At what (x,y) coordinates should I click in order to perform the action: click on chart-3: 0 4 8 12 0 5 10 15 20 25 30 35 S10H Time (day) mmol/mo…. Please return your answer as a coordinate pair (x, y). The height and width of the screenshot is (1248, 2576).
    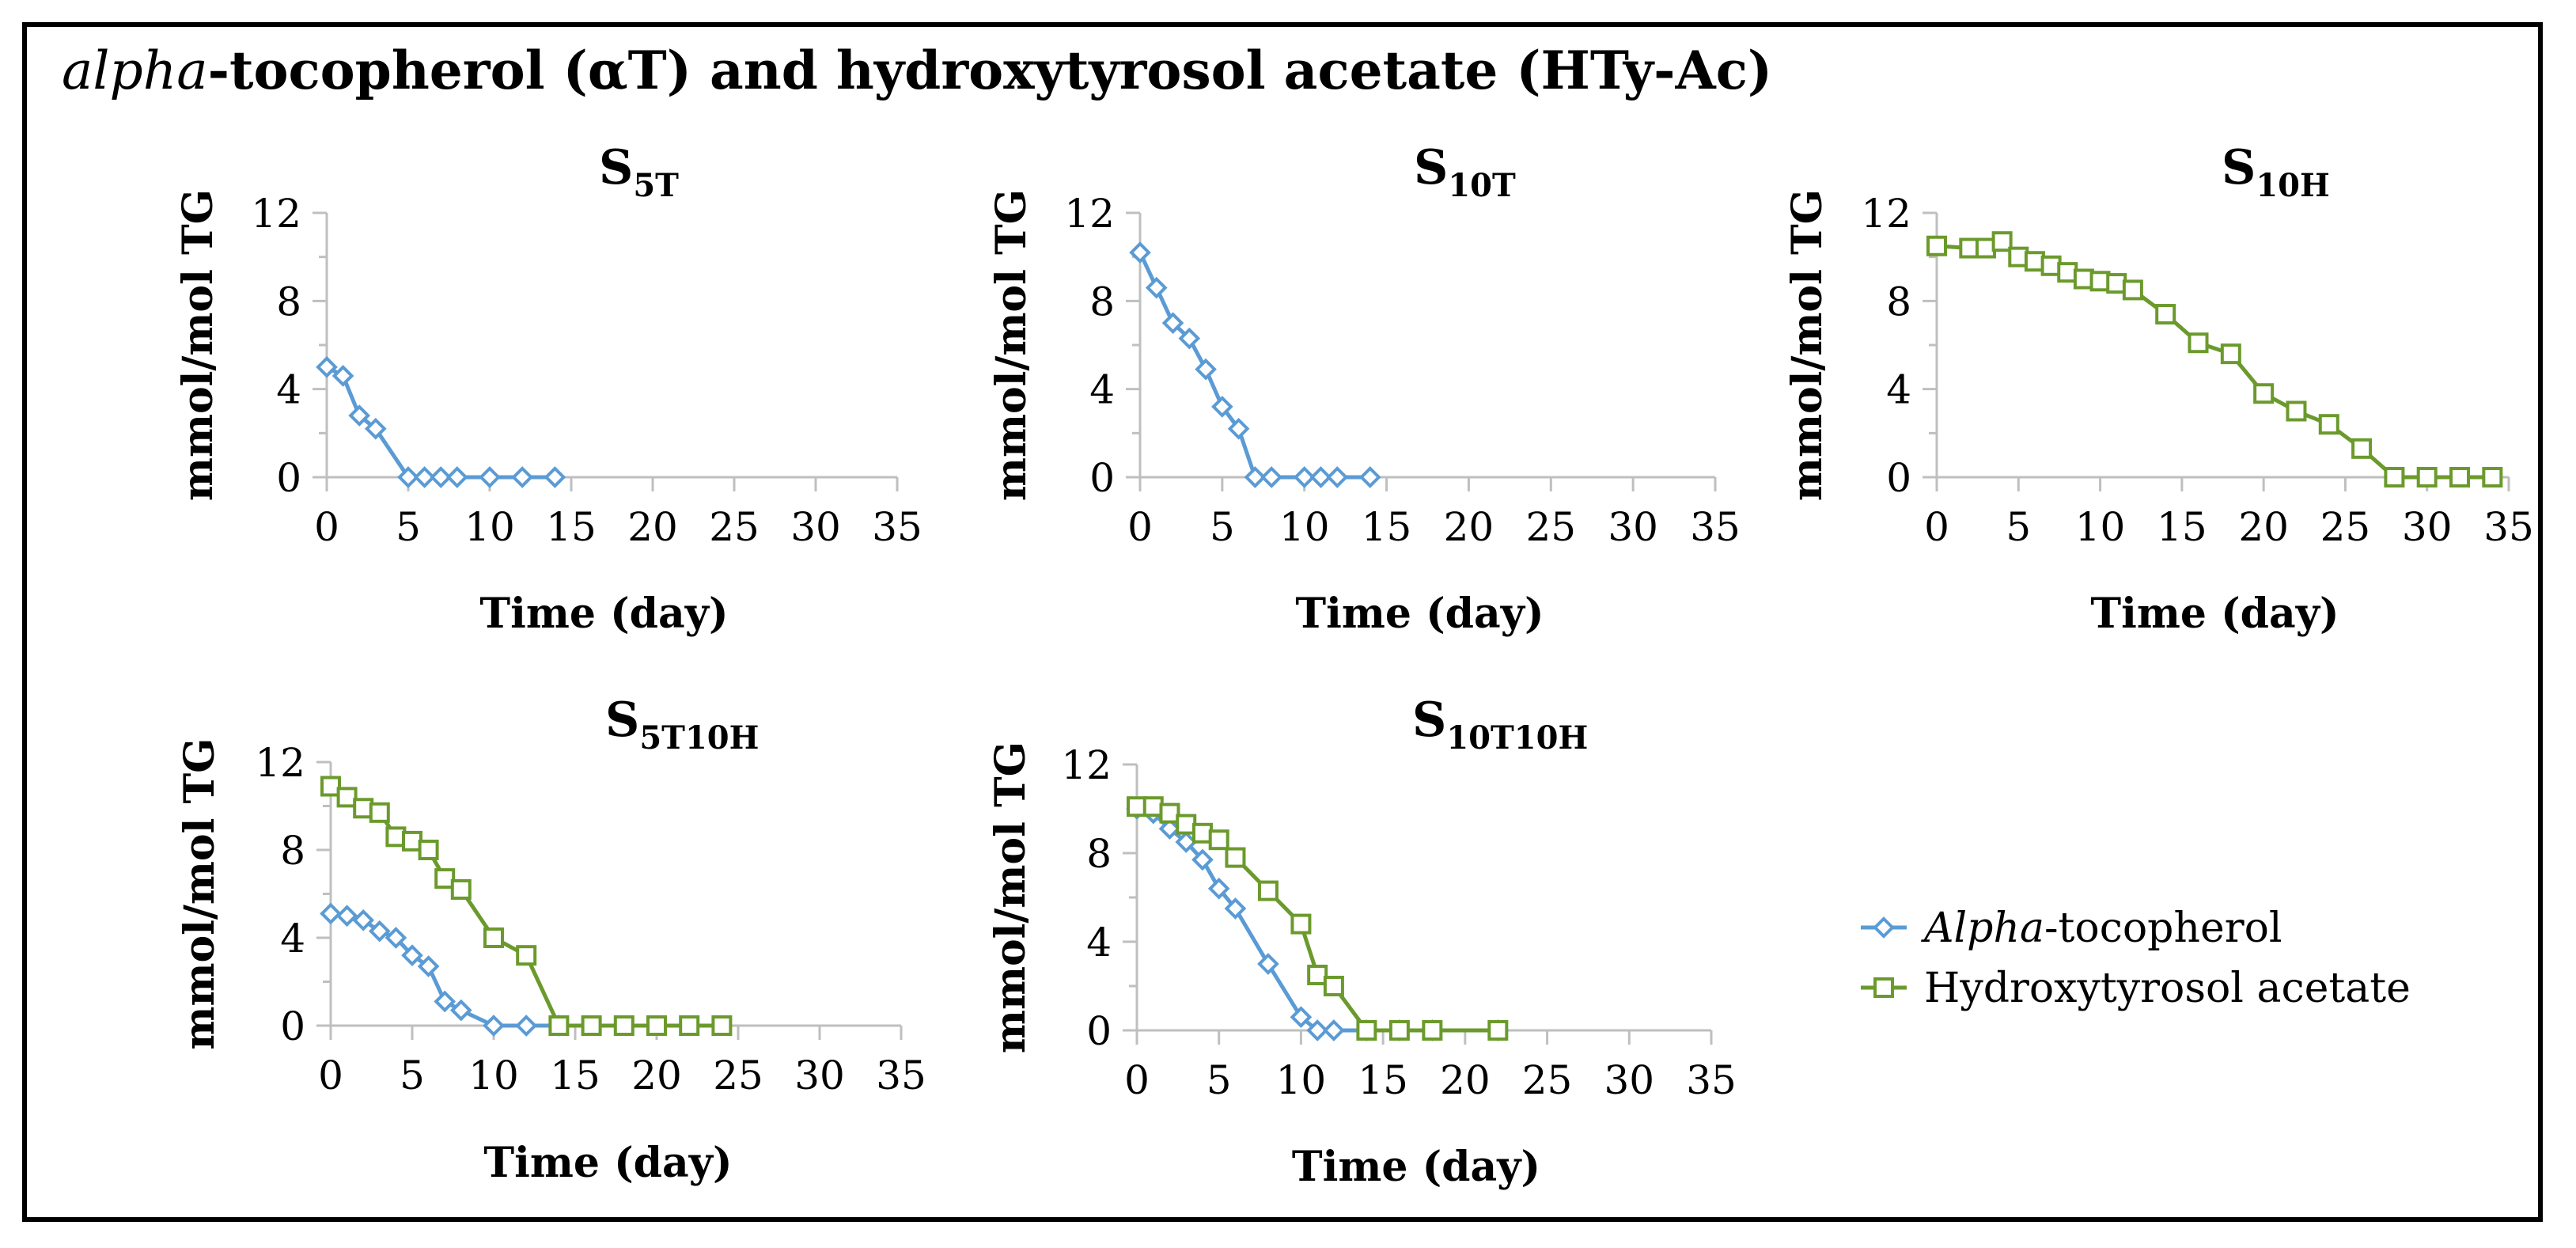
    Looking at the image, I should click on (2158, 389).